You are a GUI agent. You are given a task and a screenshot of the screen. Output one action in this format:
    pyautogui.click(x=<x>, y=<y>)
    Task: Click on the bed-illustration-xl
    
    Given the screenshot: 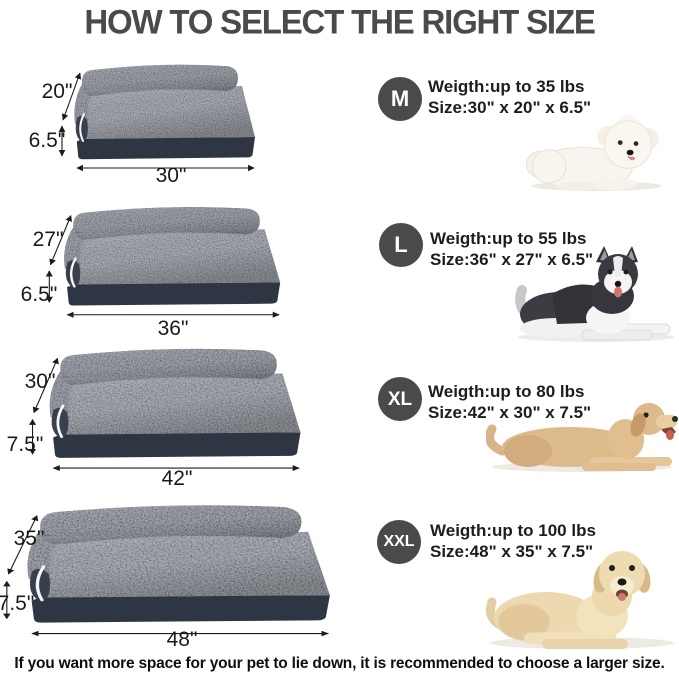 What is the action you would take?
    pyautogui.click(x=157, y=408)
    